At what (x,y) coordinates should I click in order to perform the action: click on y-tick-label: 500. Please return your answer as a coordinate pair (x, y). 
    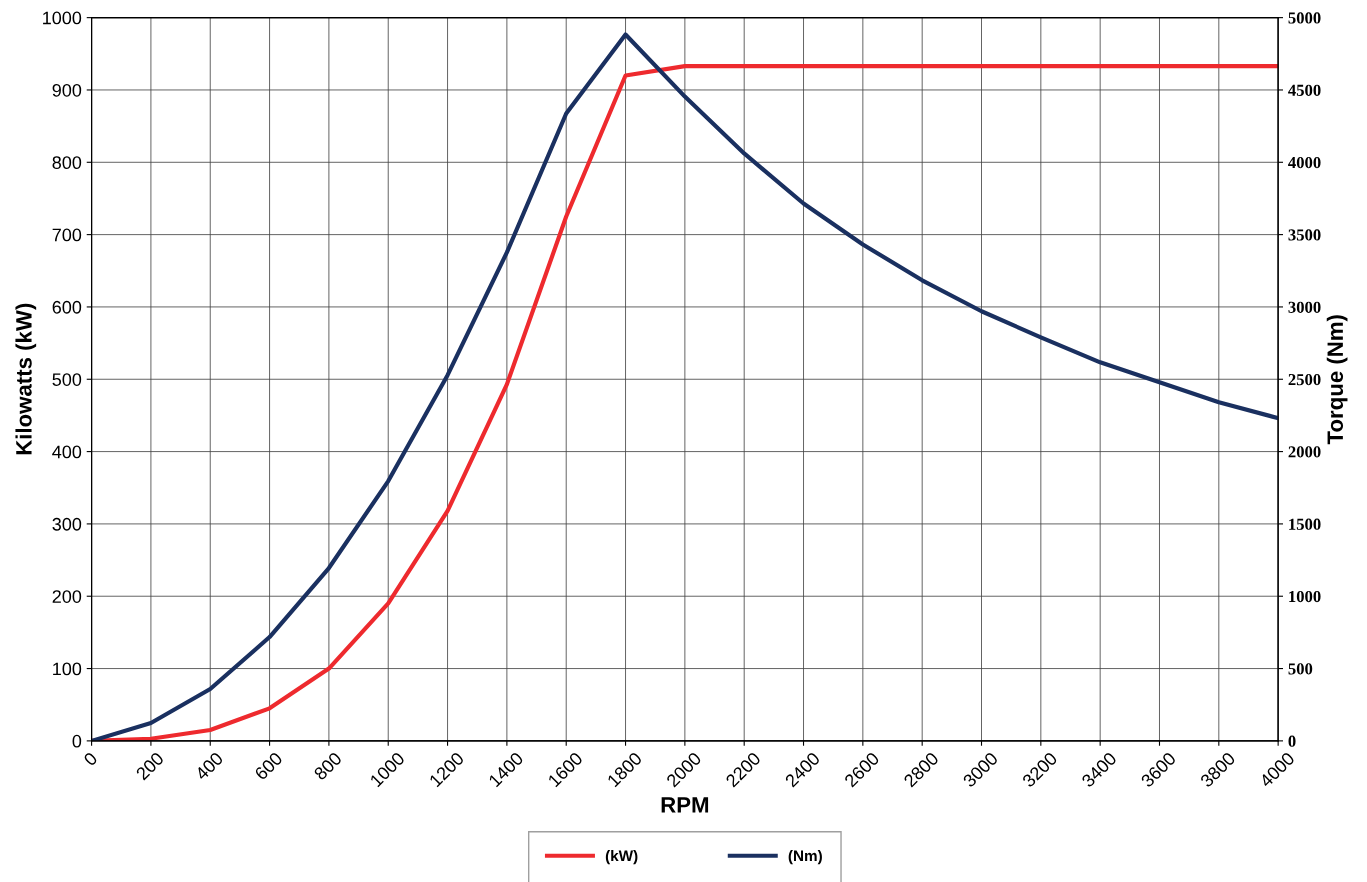
    Looking at the image, I should click on (67, 379).